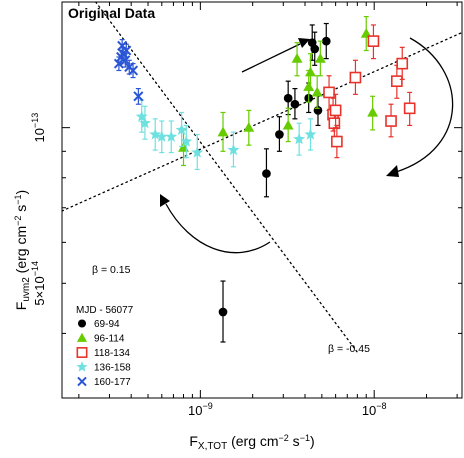 This screenshot has width=464, height=458. What do you see at coordinates (112, 382) in the screenshot?
I see `legend-label: 160-177` at bounding box center [112, 382].